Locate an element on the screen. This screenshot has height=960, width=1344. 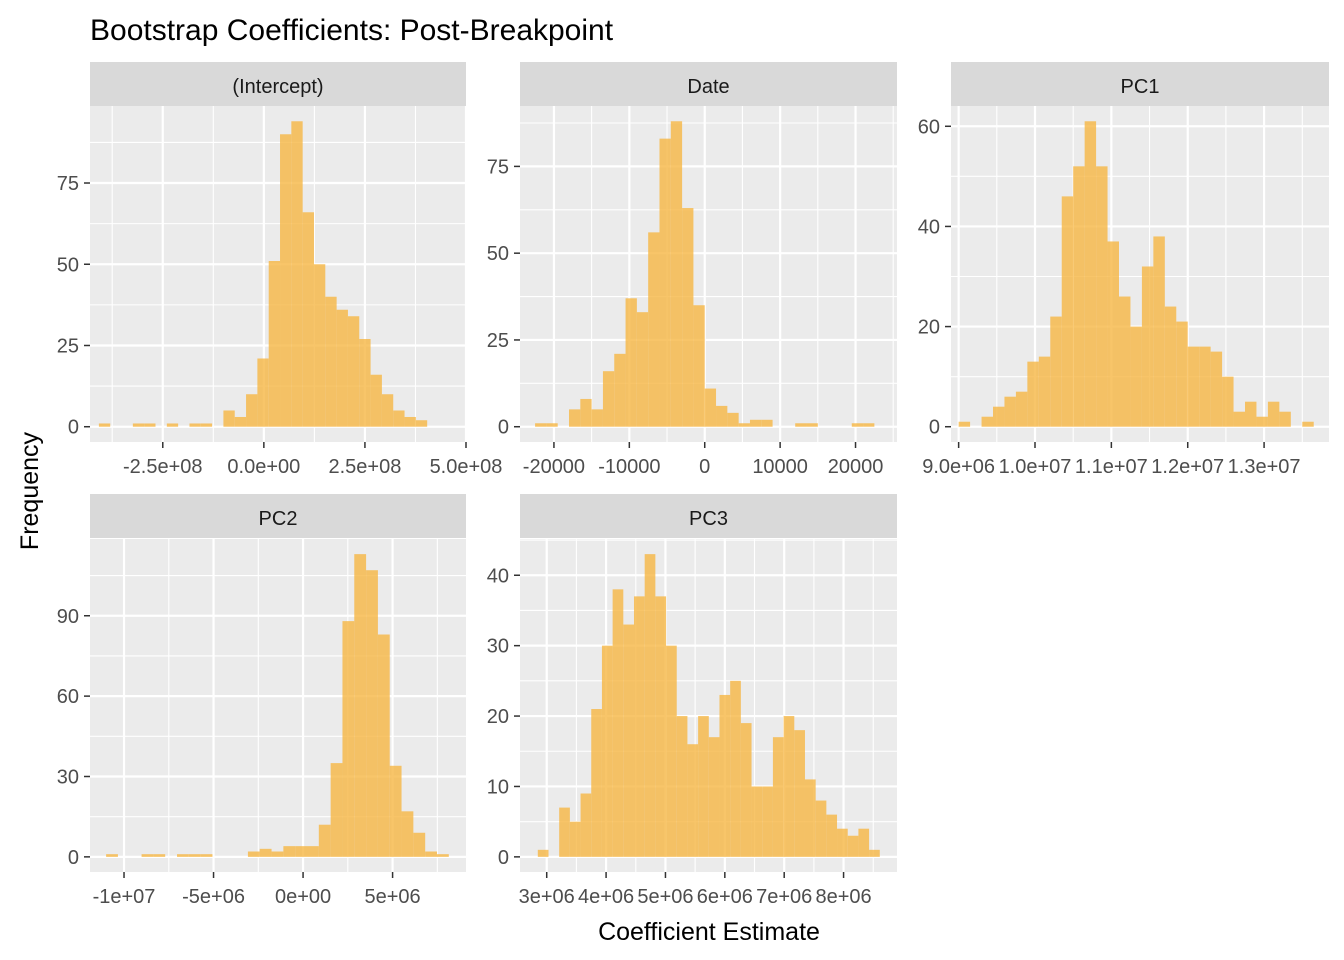
x-tick-label: -5e+06 is located at coordinates (213, 897).